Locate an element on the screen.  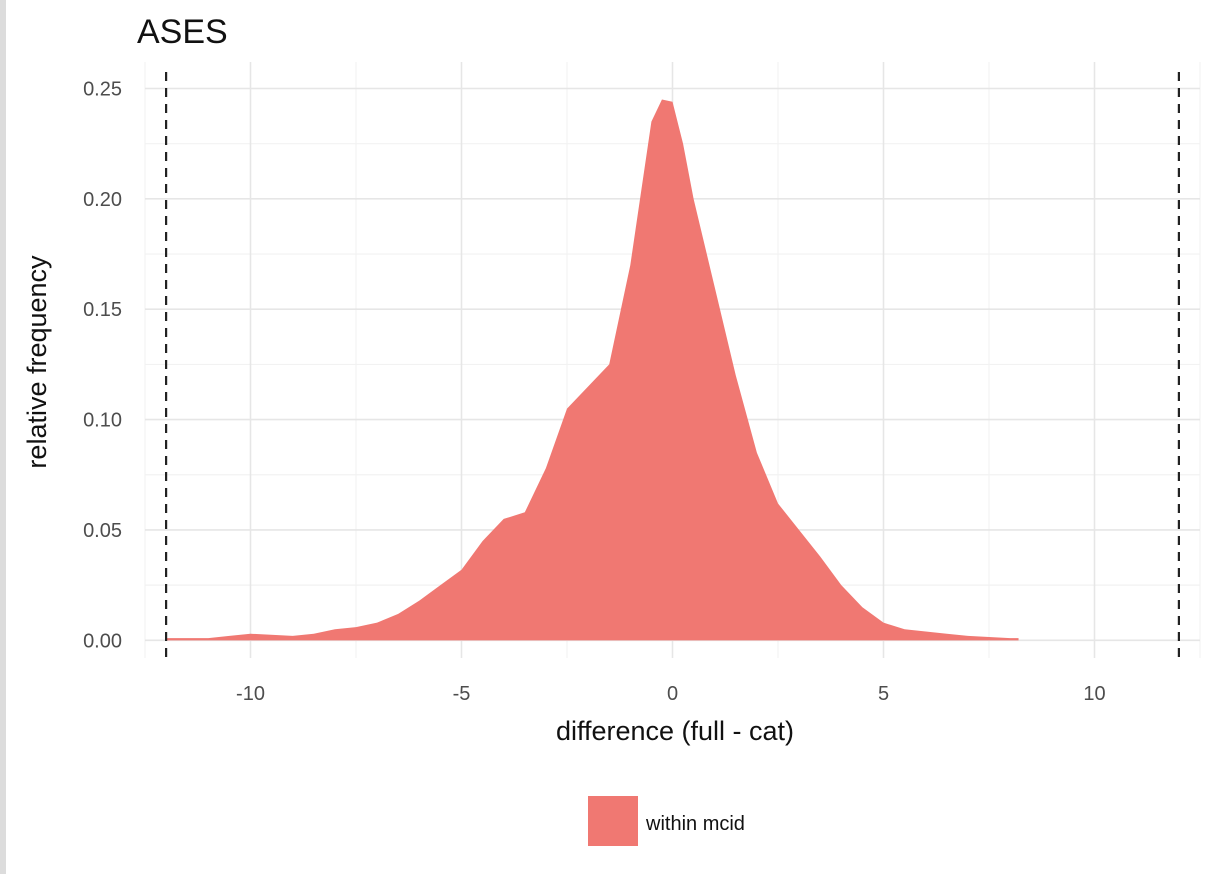
left-border-strip is located at coordinates (3, 437).